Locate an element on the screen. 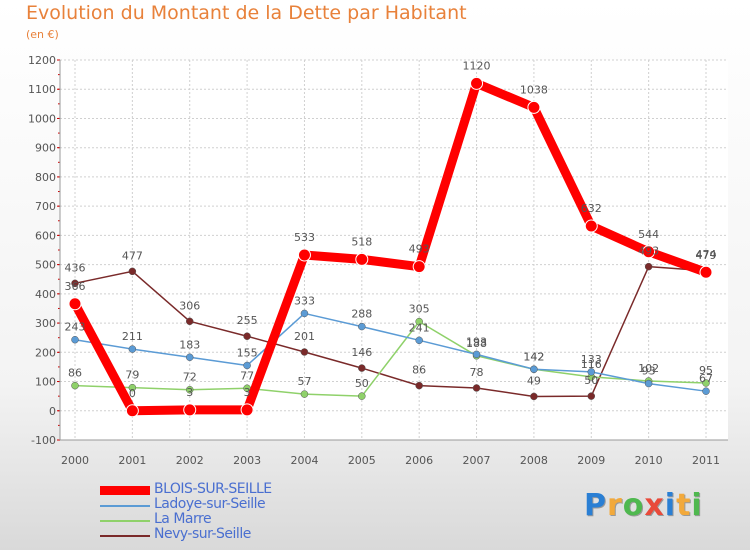 The image size is (750, 550). y-tick-label: 100 is located at coordinates (45, 382).